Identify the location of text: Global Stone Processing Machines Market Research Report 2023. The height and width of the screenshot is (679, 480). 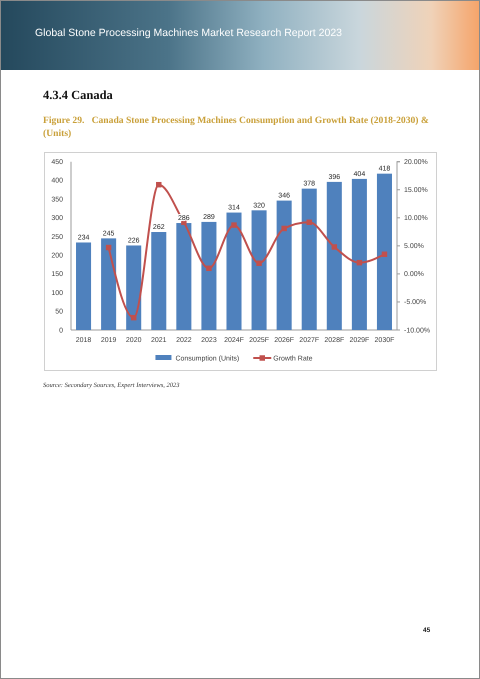
(188, 33).